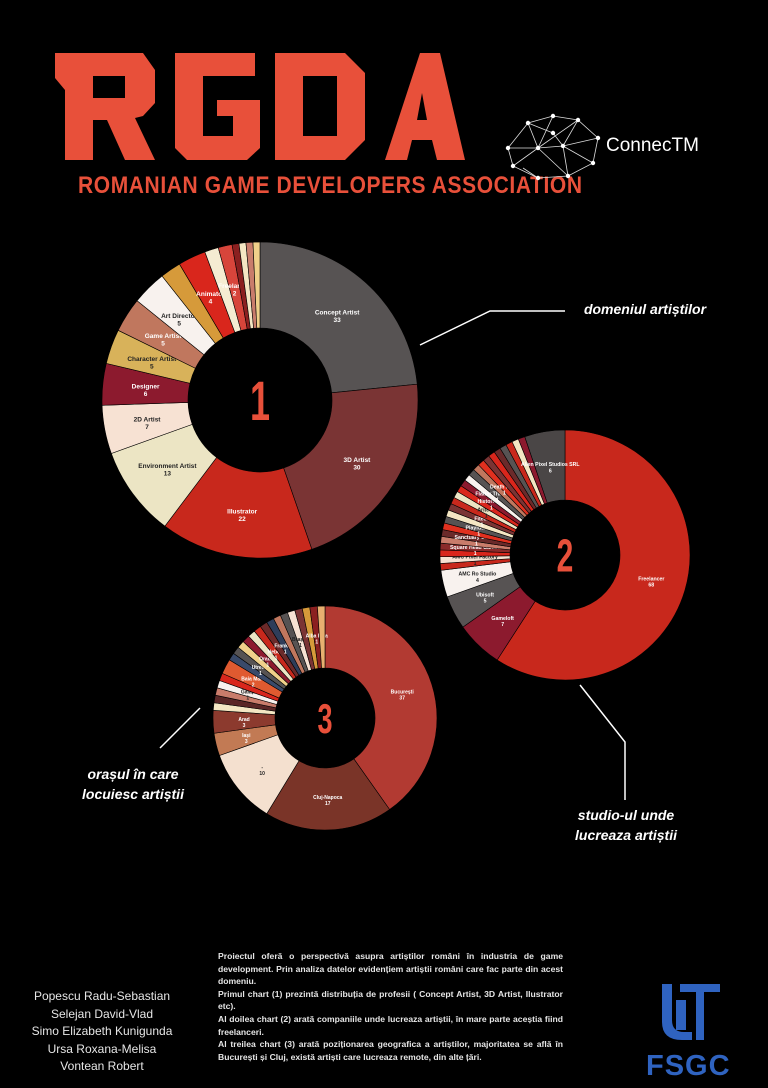 The height and width of the screenshot is (1088, 768). What do you see at coordinates (402, 698) in the screenshot?
I see `slice-value: 37` at bounding box center [402, 698].